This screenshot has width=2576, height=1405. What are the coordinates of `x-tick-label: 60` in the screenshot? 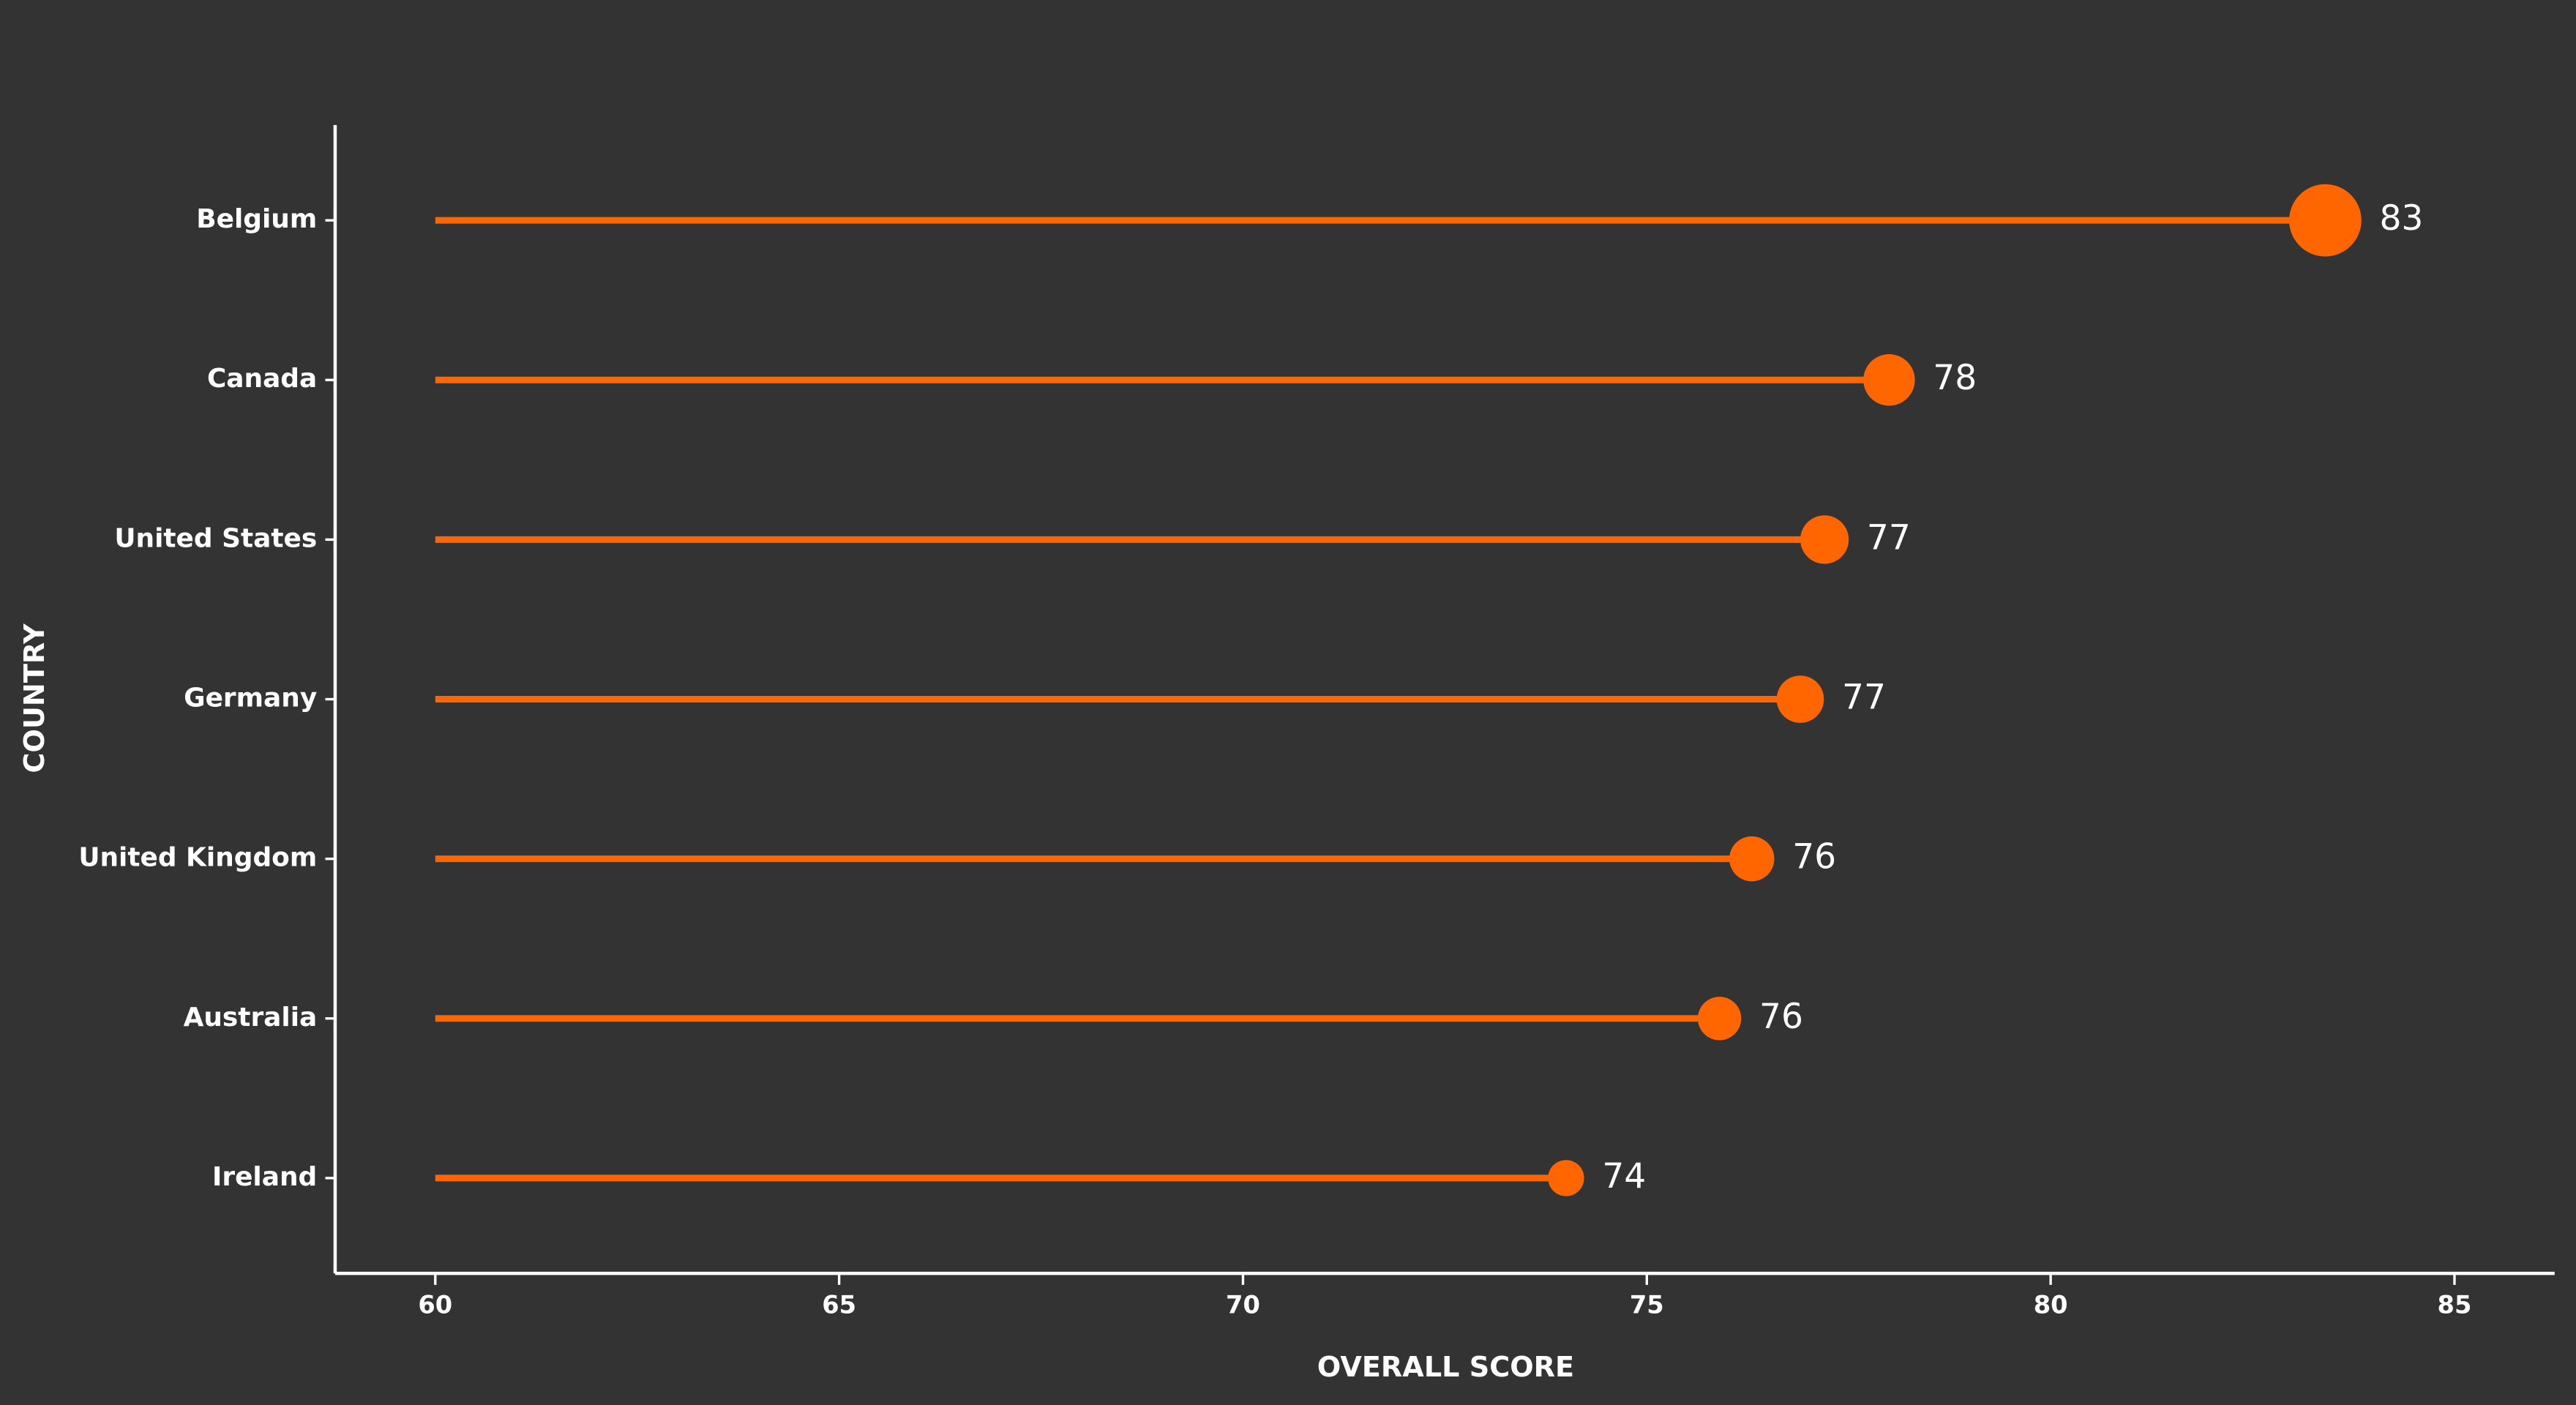 It's located at (435, 1305).